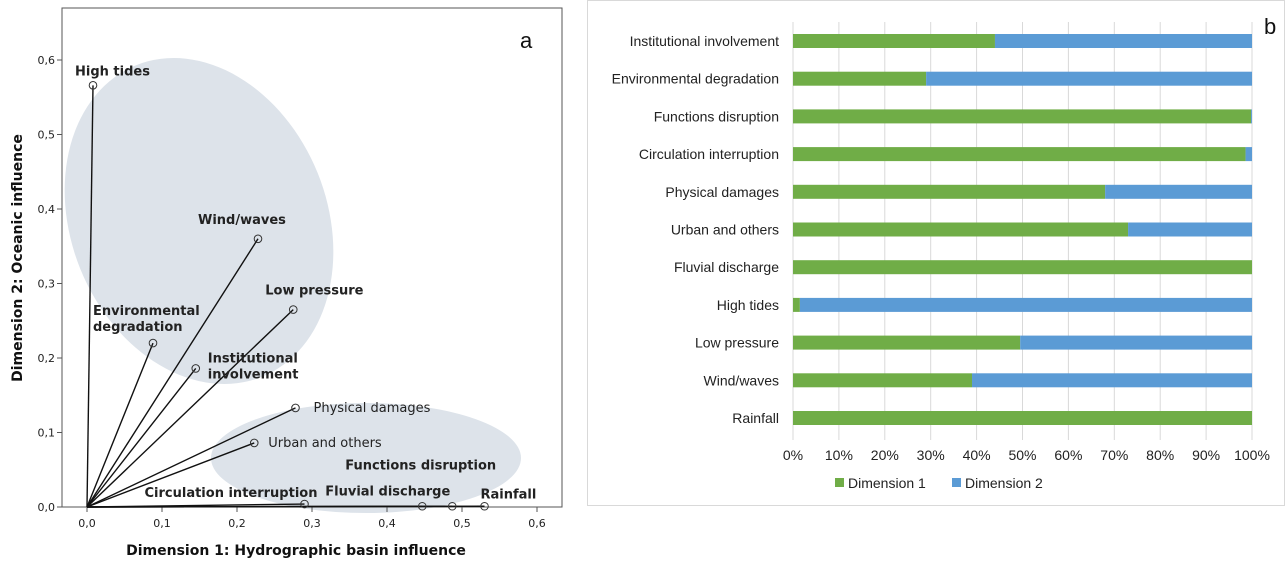 The height and width of the screenshot is (561, 1287). Describe the element at coordinates (254, 443) in the screenshot. I see `point-urban-and-others` at that location.